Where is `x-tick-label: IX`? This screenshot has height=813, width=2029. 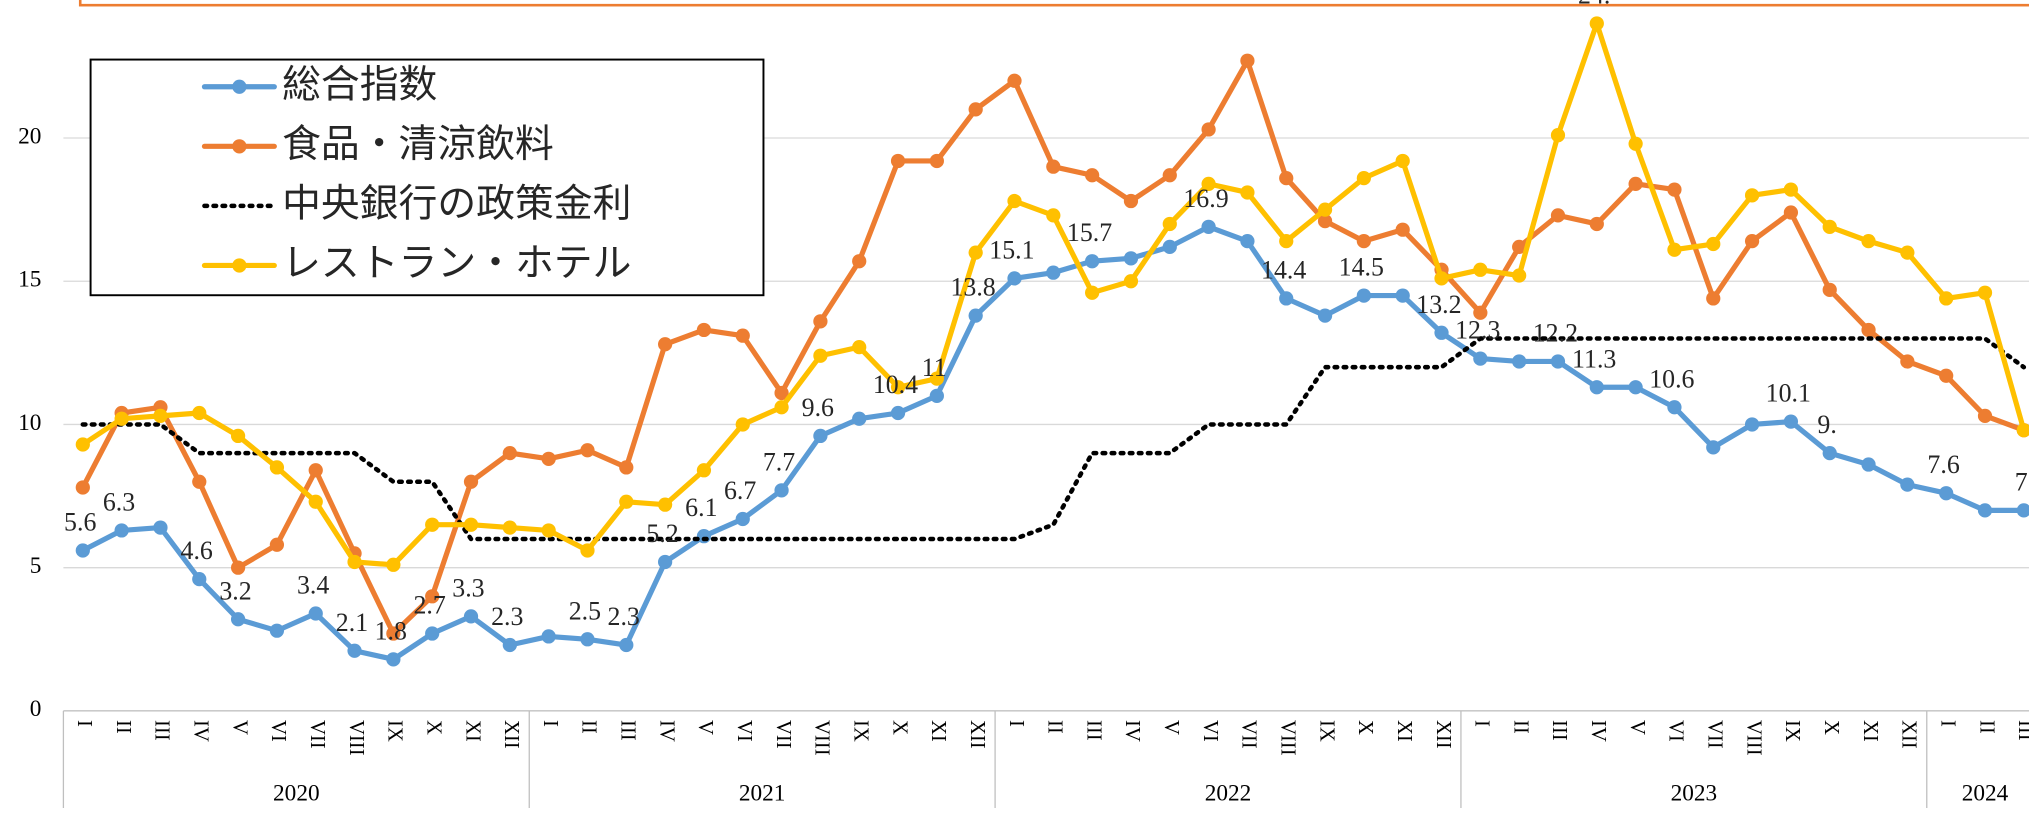
x-tick-label: IX is located at coordinates (1326, 731).